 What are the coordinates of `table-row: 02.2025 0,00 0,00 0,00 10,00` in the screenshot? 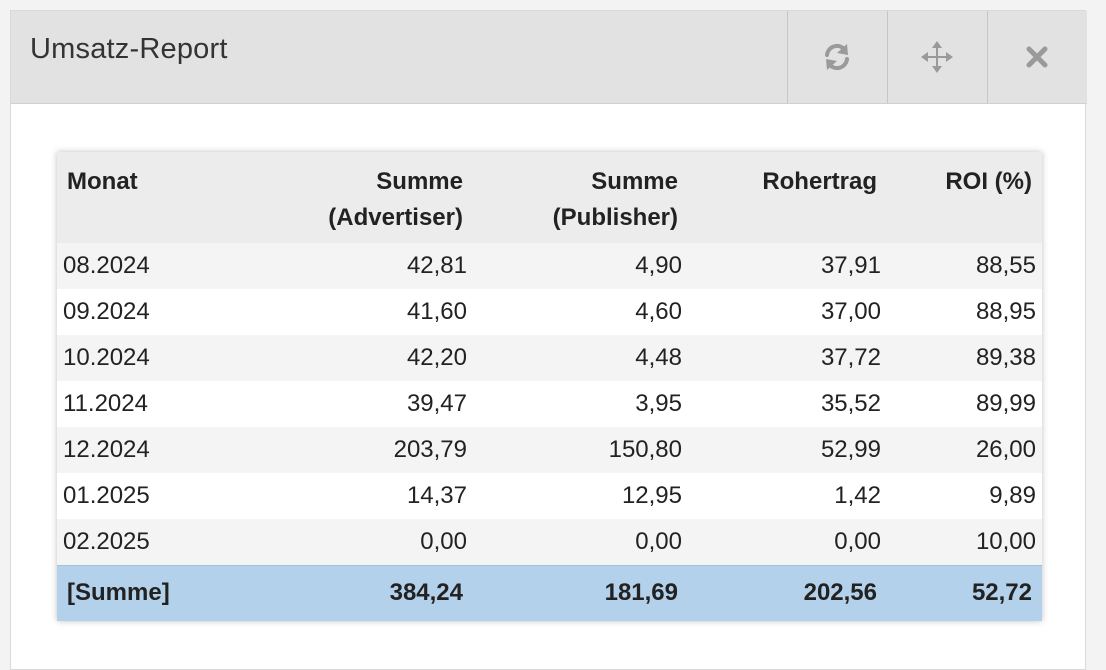 It's located at (549, 542).